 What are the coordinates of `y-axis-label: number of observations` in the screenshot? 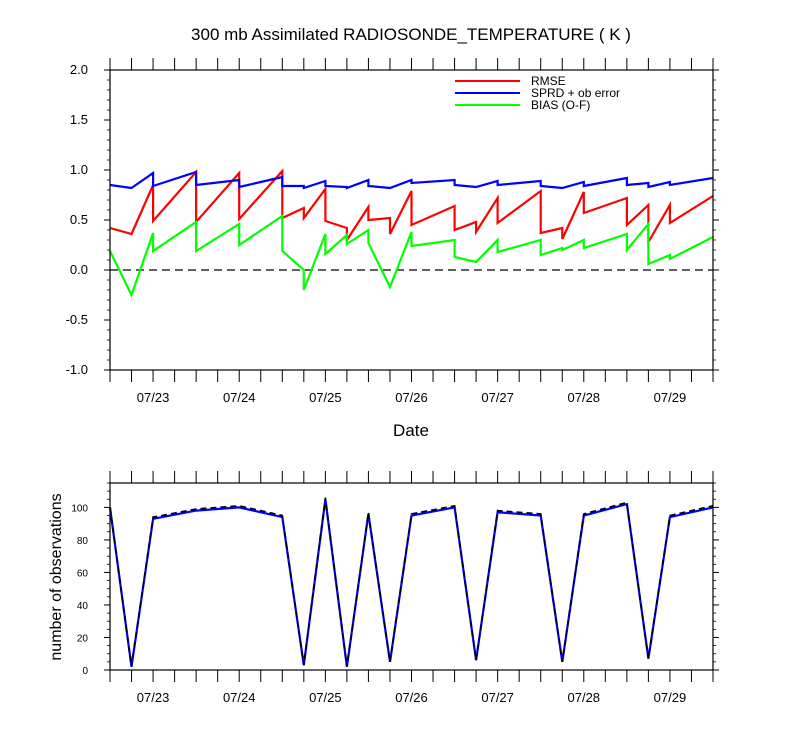 It's located at (56, 576).